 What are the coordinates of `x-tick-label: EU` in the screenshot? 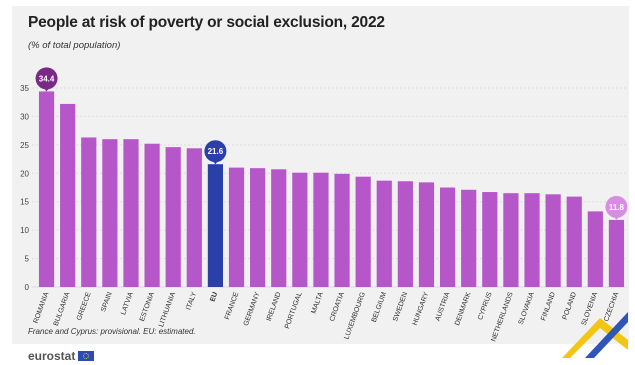 It's located at (214, 297).